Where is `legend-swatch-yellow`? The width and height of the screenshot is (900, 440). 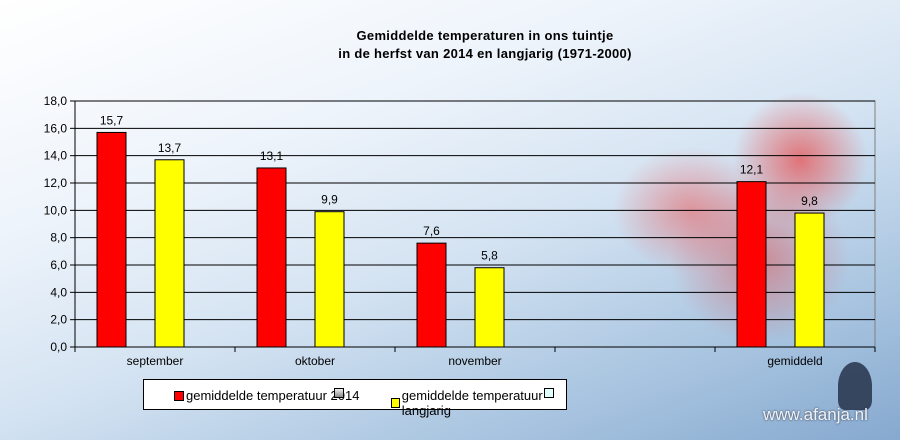 legend-swatch-yellow is located at coordinates (395, 403).